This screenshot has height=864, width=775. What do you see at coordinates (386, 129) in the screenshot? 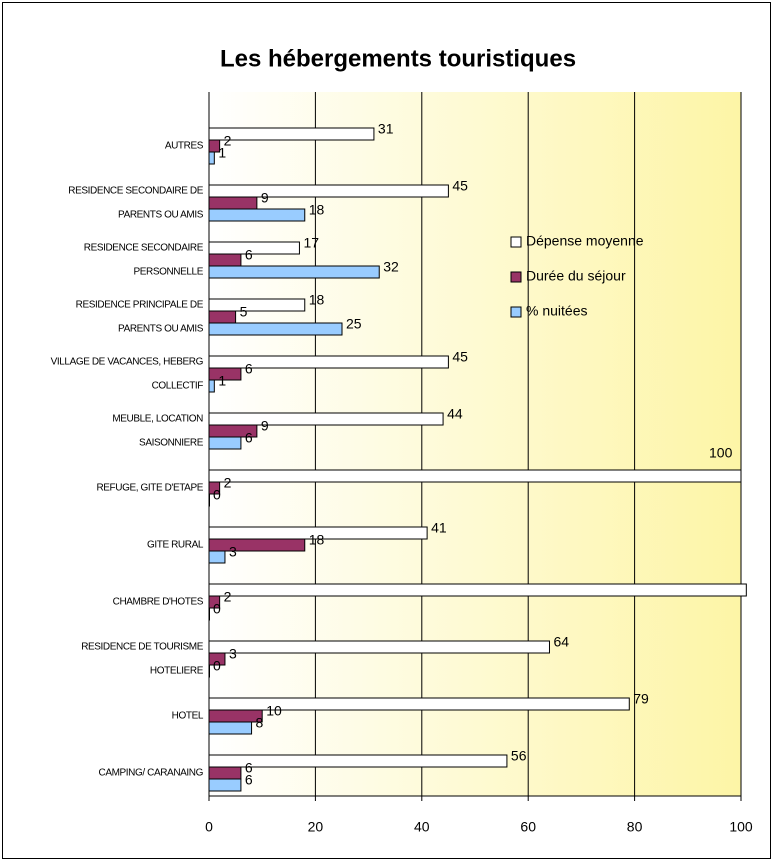
I see `data-label: 31` at bounding box center [386, 129].